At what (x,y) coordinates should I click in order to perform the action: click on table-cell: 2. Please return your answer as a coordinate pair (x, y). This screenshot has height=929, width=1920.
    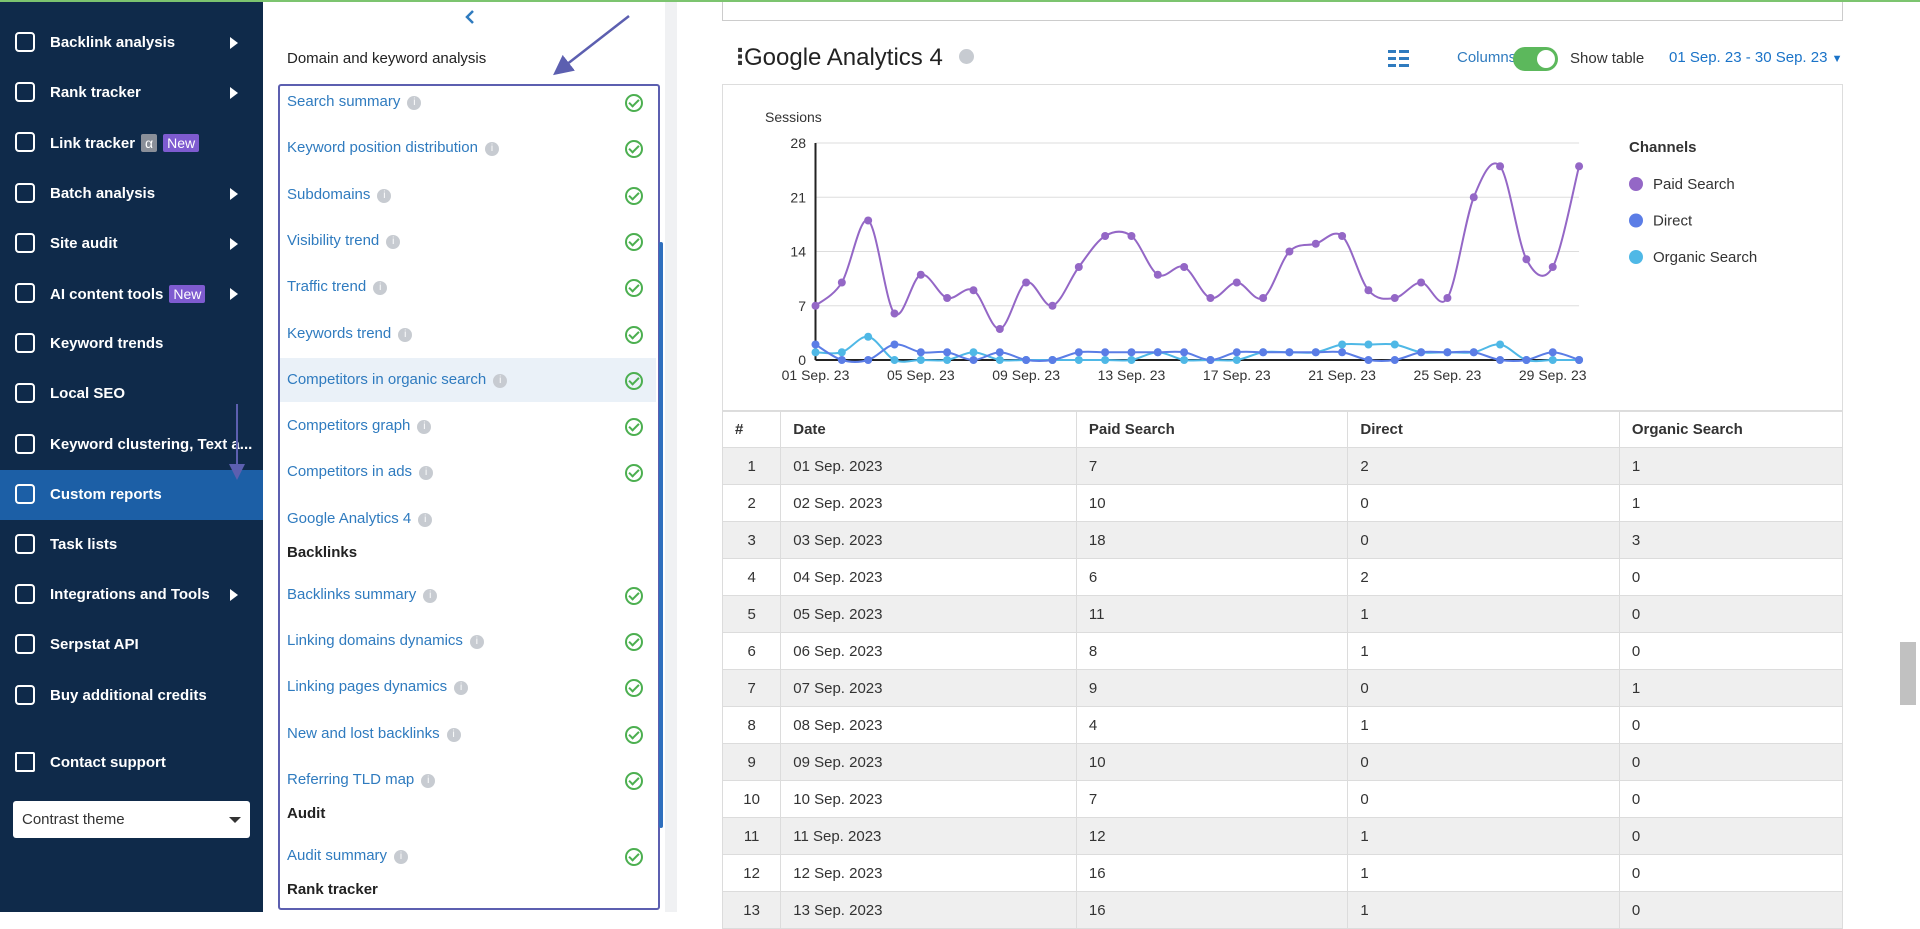
    Looking at the image, I should click on (751, 503).